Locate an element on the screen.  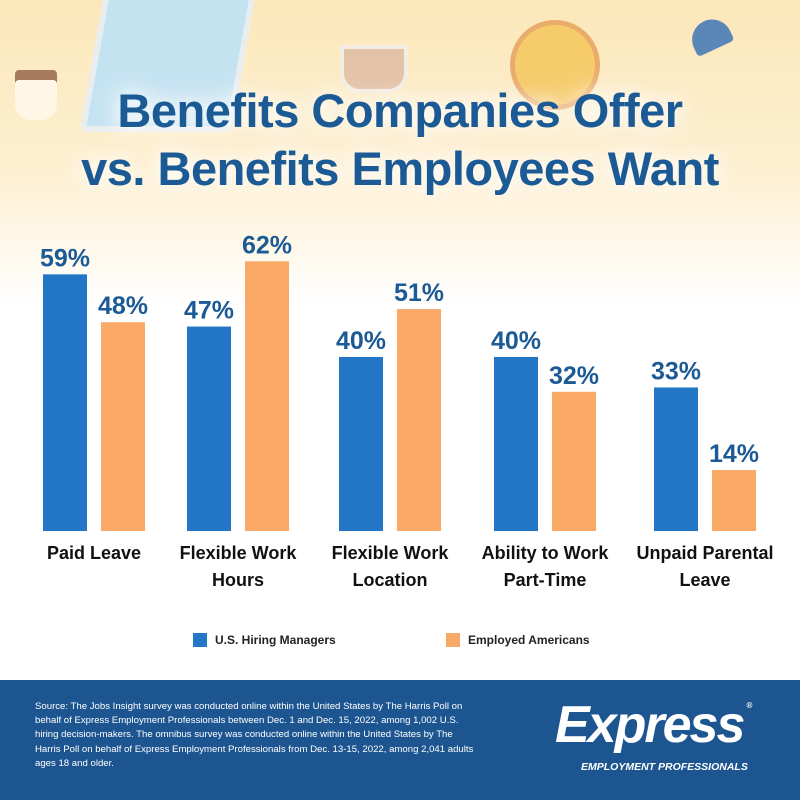
category-label: Unpaid Parental is located at coordinates (704, 553).